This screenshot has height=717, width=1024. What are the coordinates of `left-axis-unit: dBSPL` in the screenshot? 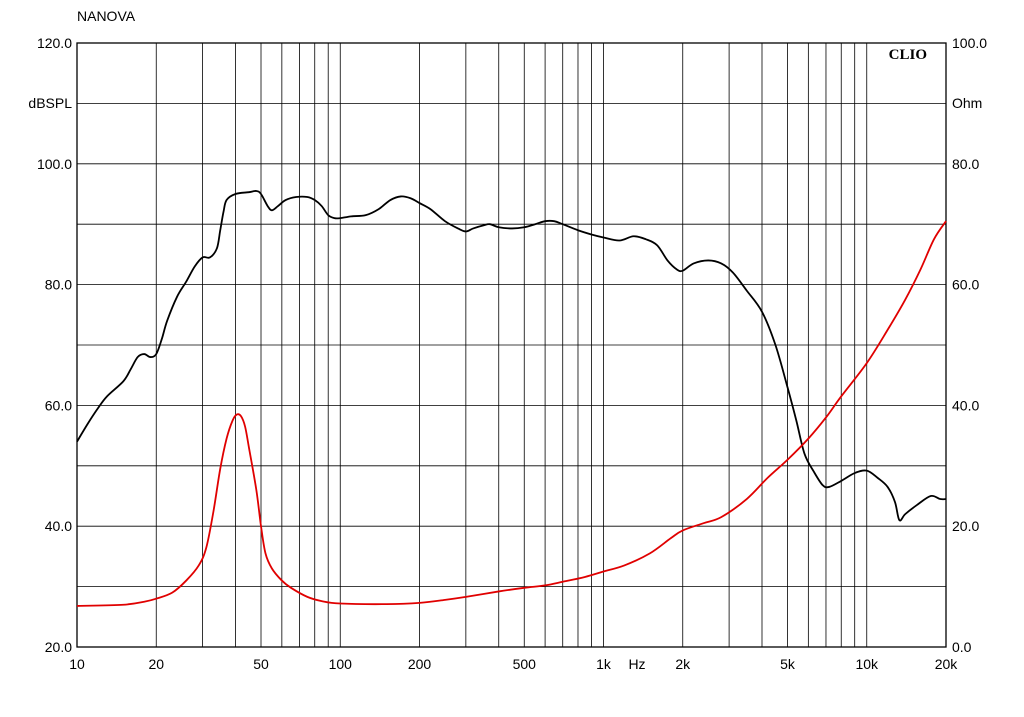 It's located at (50, 103).